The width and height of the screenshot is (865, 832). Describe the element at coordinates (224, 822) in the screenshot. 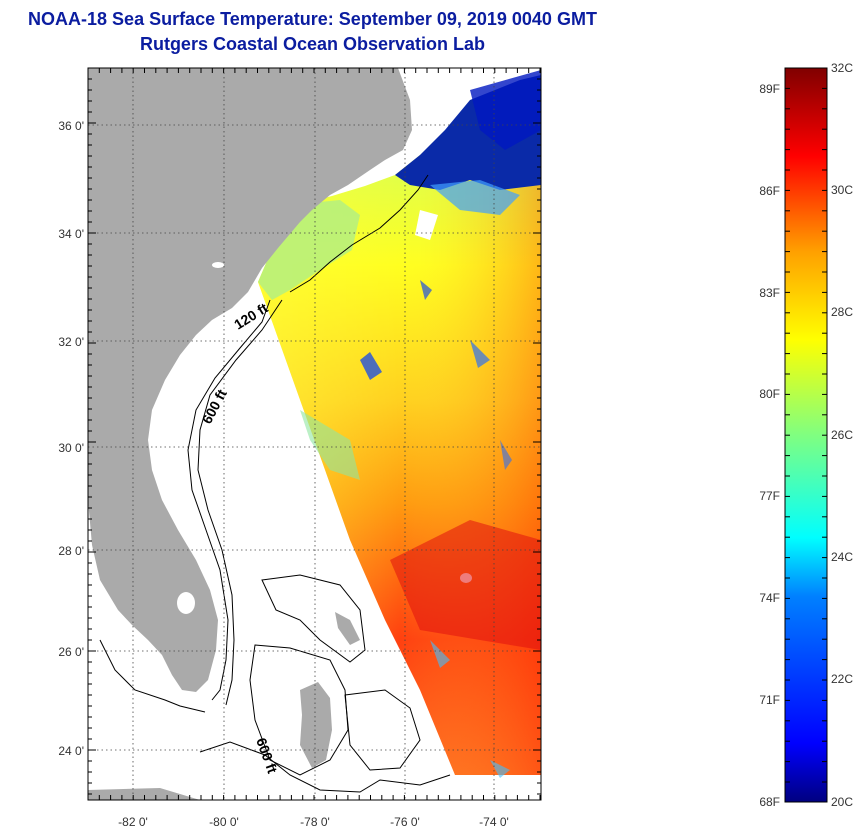

I see `lon-label: -80 0'` at that location.